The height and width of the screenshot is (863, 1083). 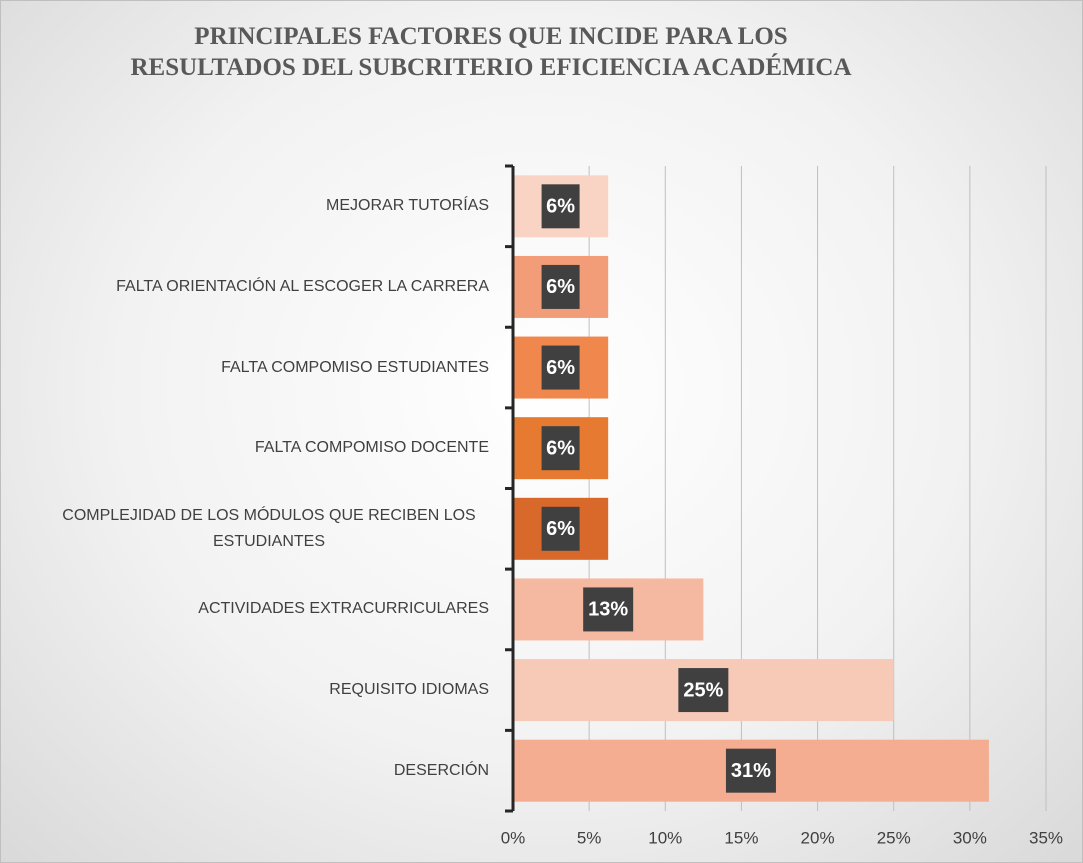 What do you see at coordinates (441, 770) in the screenshot?
I see `y-tick-label: DESERCIÓN` at bounding box center [441, 770].